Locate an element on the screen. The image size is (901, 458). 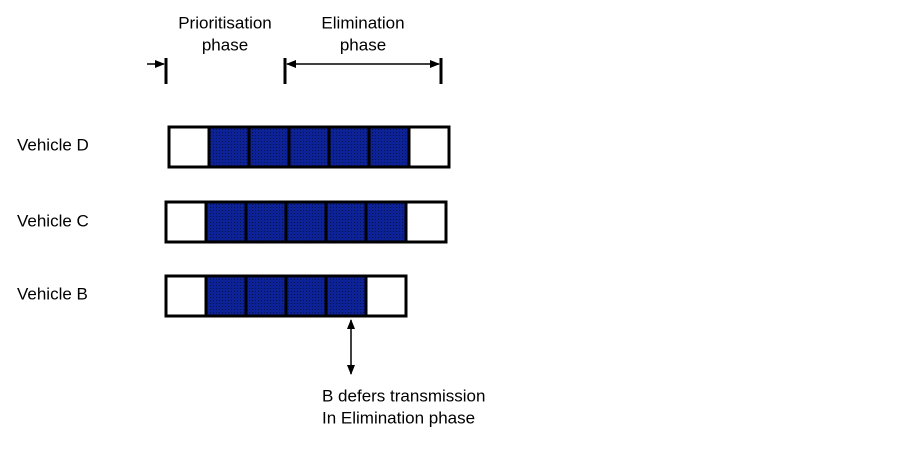
slot-rows is located at coordinates (307, 221).